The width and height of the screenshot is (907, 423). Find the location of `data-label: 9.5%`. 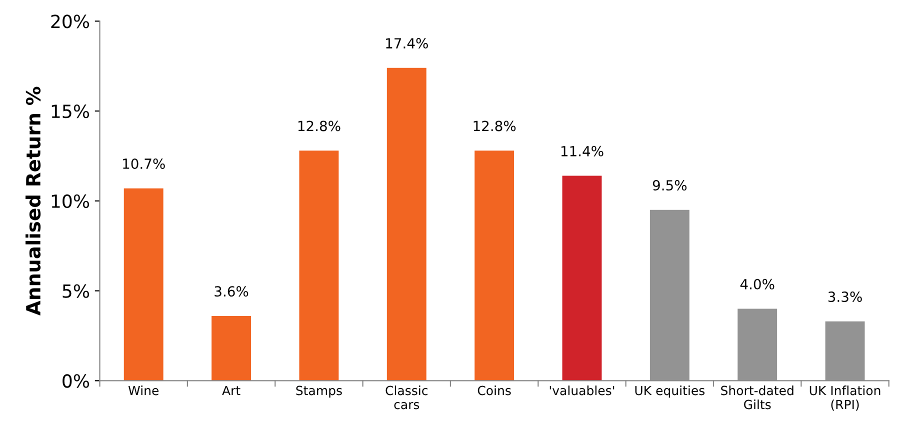

data-label: 9.5% is located at coordinates (669, 185).